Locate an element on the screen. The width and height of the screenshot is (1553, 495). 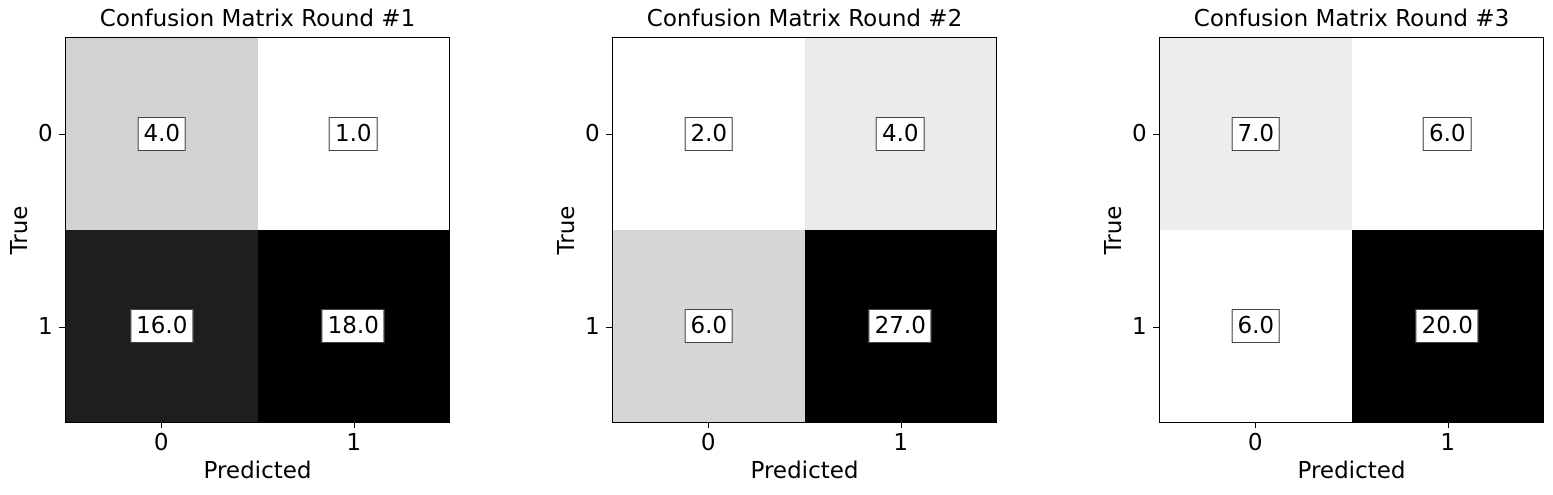
matrix-cell: 7.0 is located at coordinates (1256, 134).